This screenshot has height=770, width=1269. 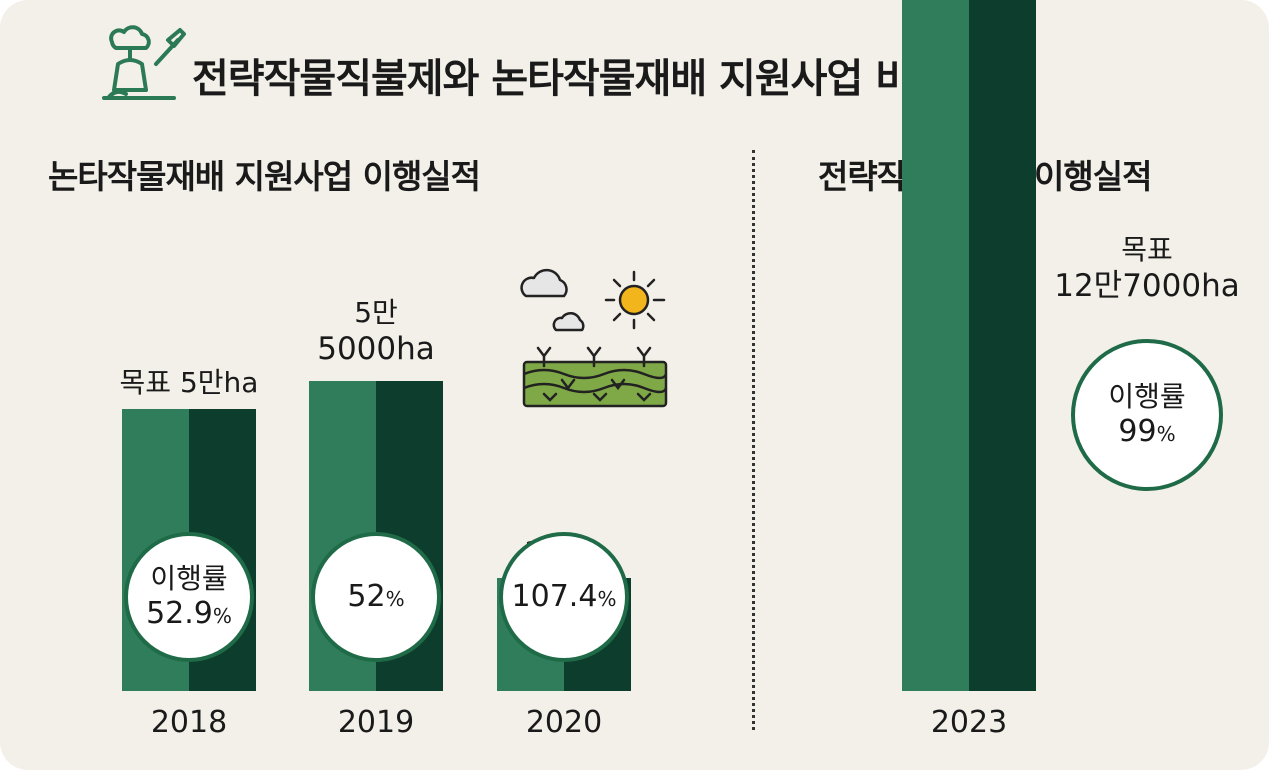 I want to click on target-label-line2: 5000ha, so click(x=376, y=348).